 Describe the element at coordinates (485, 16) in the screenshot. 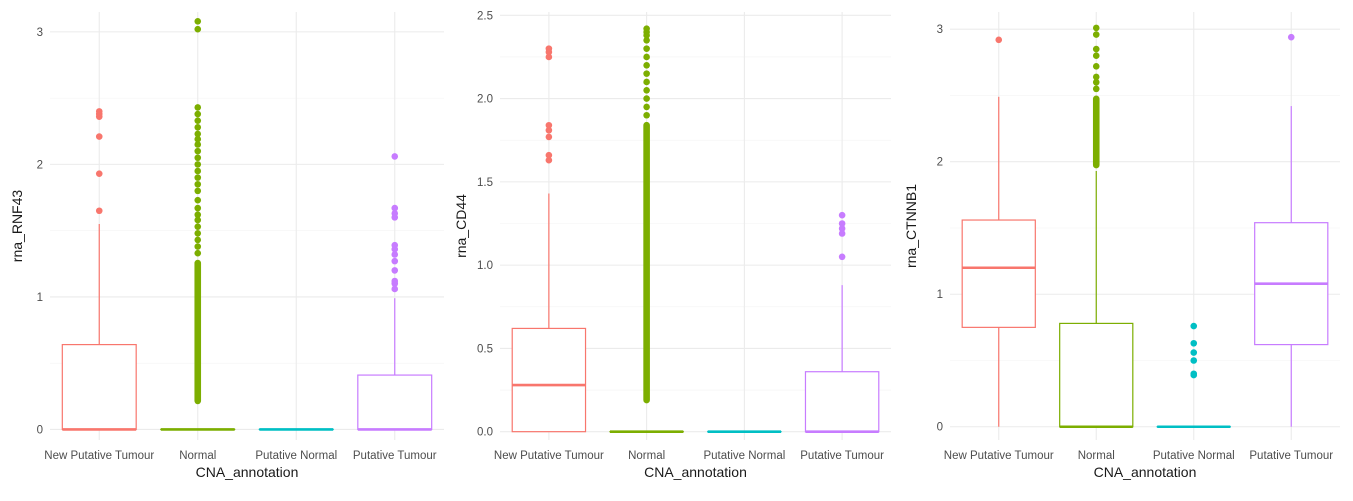

I see `y-tick-label: 2.5` at that location.